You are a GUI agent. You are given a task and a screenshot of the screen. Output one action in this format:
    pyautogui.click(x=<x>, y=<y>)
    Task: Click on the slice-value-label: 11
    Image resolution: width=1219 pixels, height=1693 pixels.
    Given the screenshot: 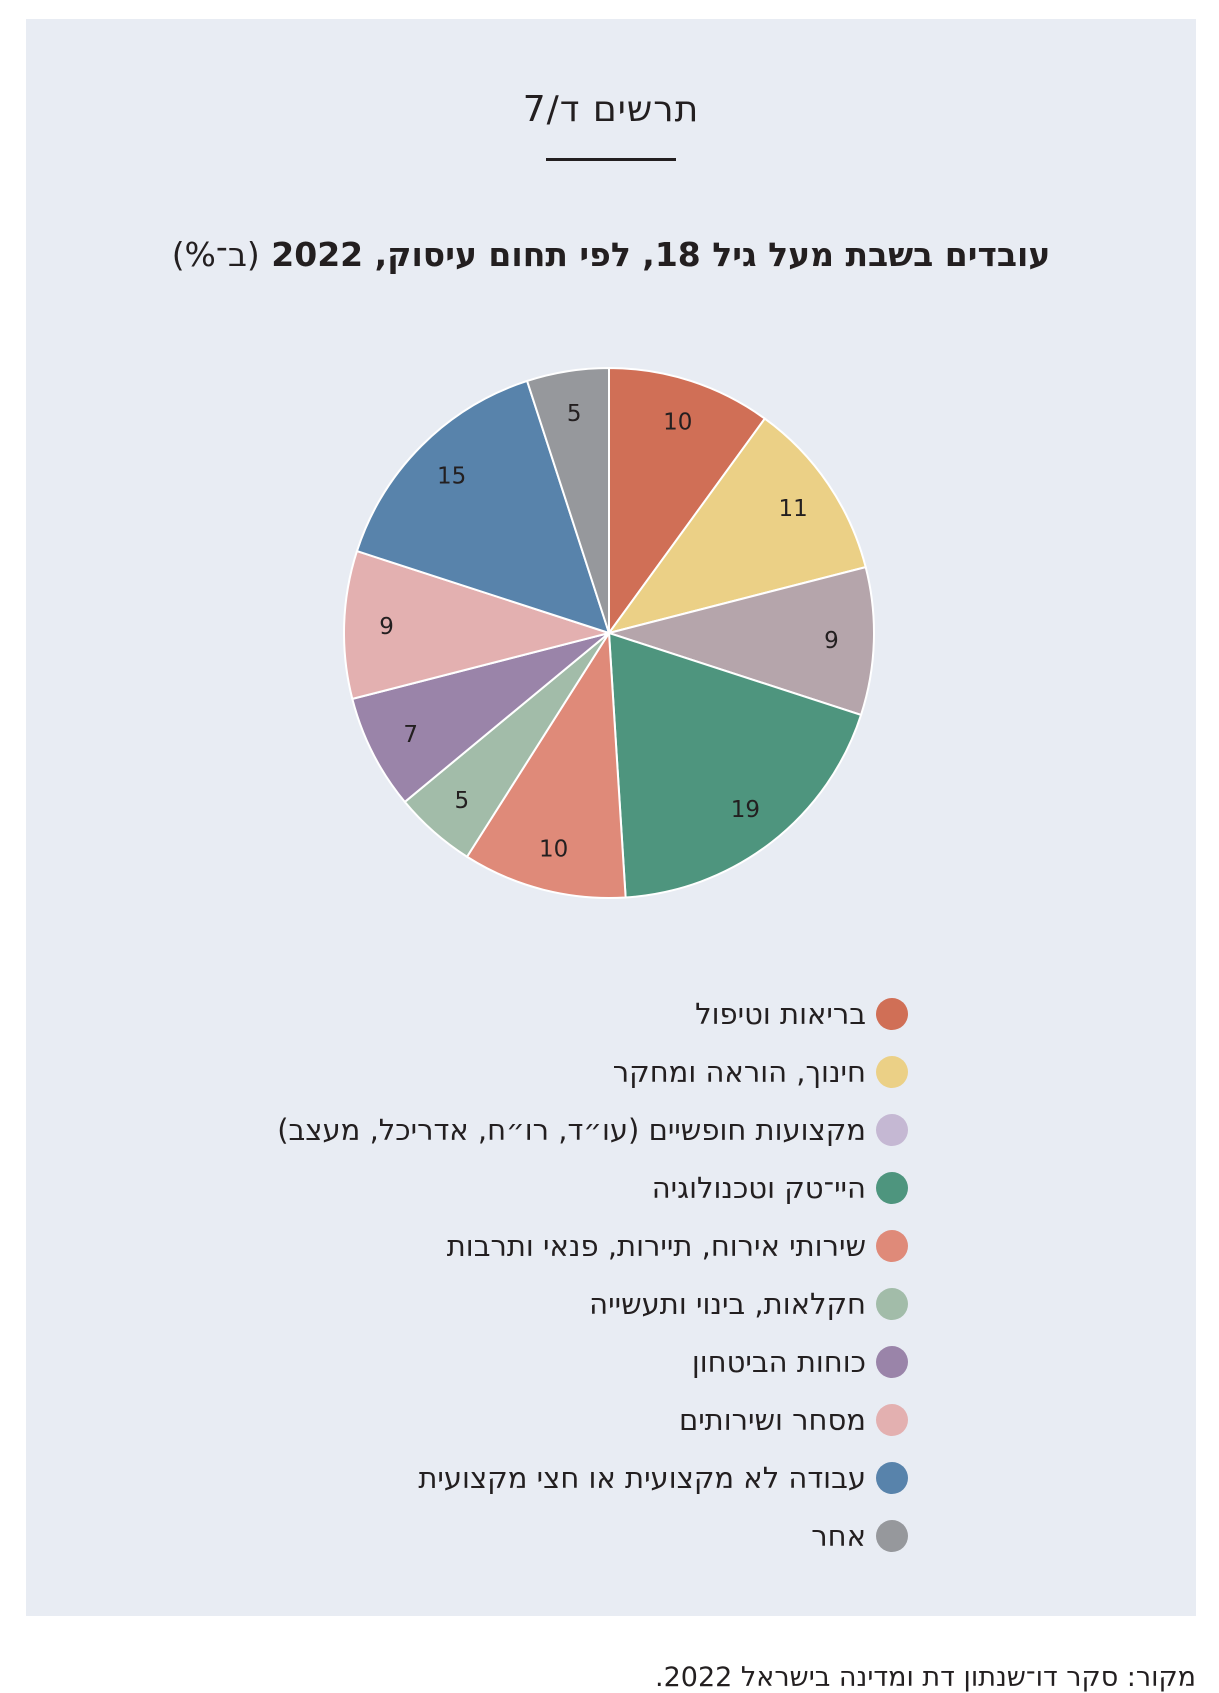 What is the action you would take?
    pyautogui.click(x=792, y=509)
    